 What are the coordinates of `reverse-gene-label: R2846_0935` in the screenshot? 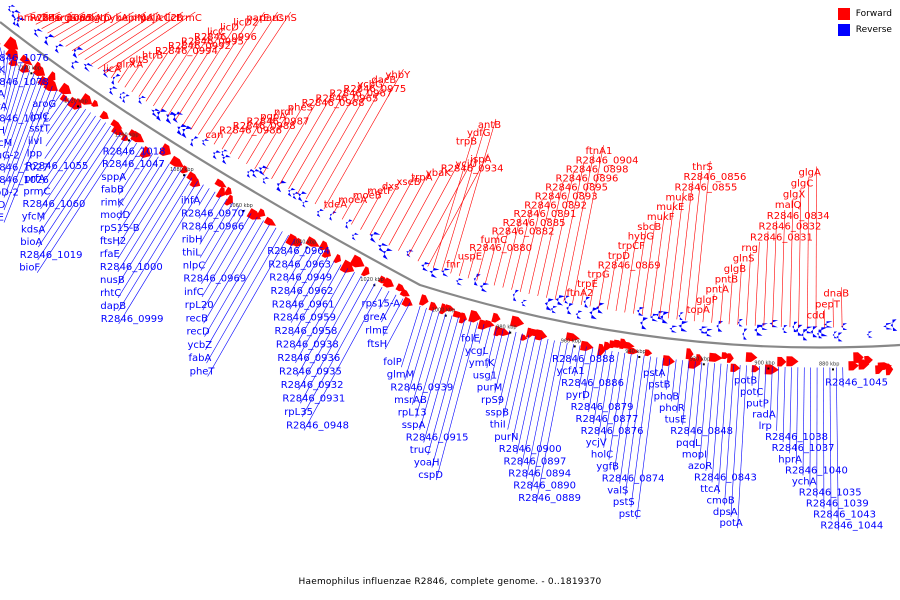 It's located at (310, 371).